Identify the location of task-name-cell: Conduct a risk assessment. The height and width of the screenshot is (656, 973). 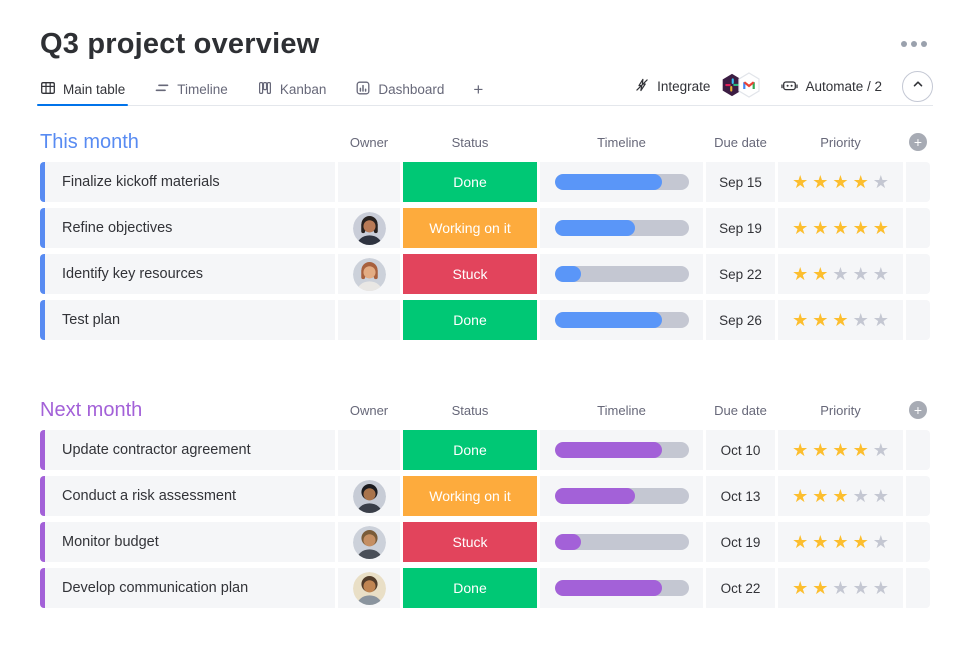
(187, 496).